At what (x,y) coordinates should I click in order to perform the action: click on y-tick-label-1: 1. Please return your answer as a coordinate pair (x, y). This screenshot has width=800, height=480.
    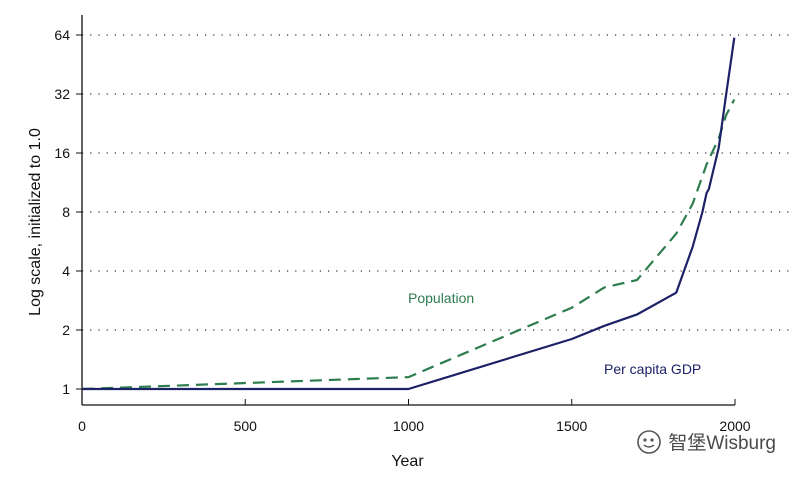
    Looking at the image, I should click on (66, 389).